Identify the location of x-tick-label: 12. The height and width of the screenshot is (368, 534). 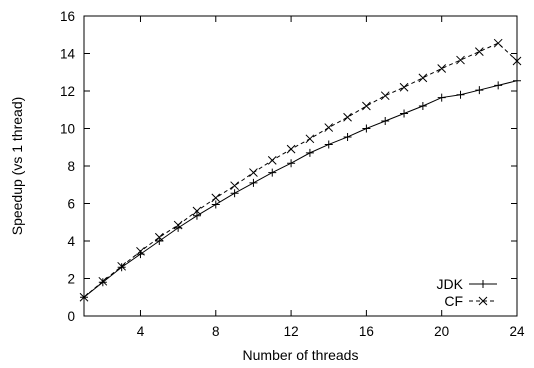
(291, 331).